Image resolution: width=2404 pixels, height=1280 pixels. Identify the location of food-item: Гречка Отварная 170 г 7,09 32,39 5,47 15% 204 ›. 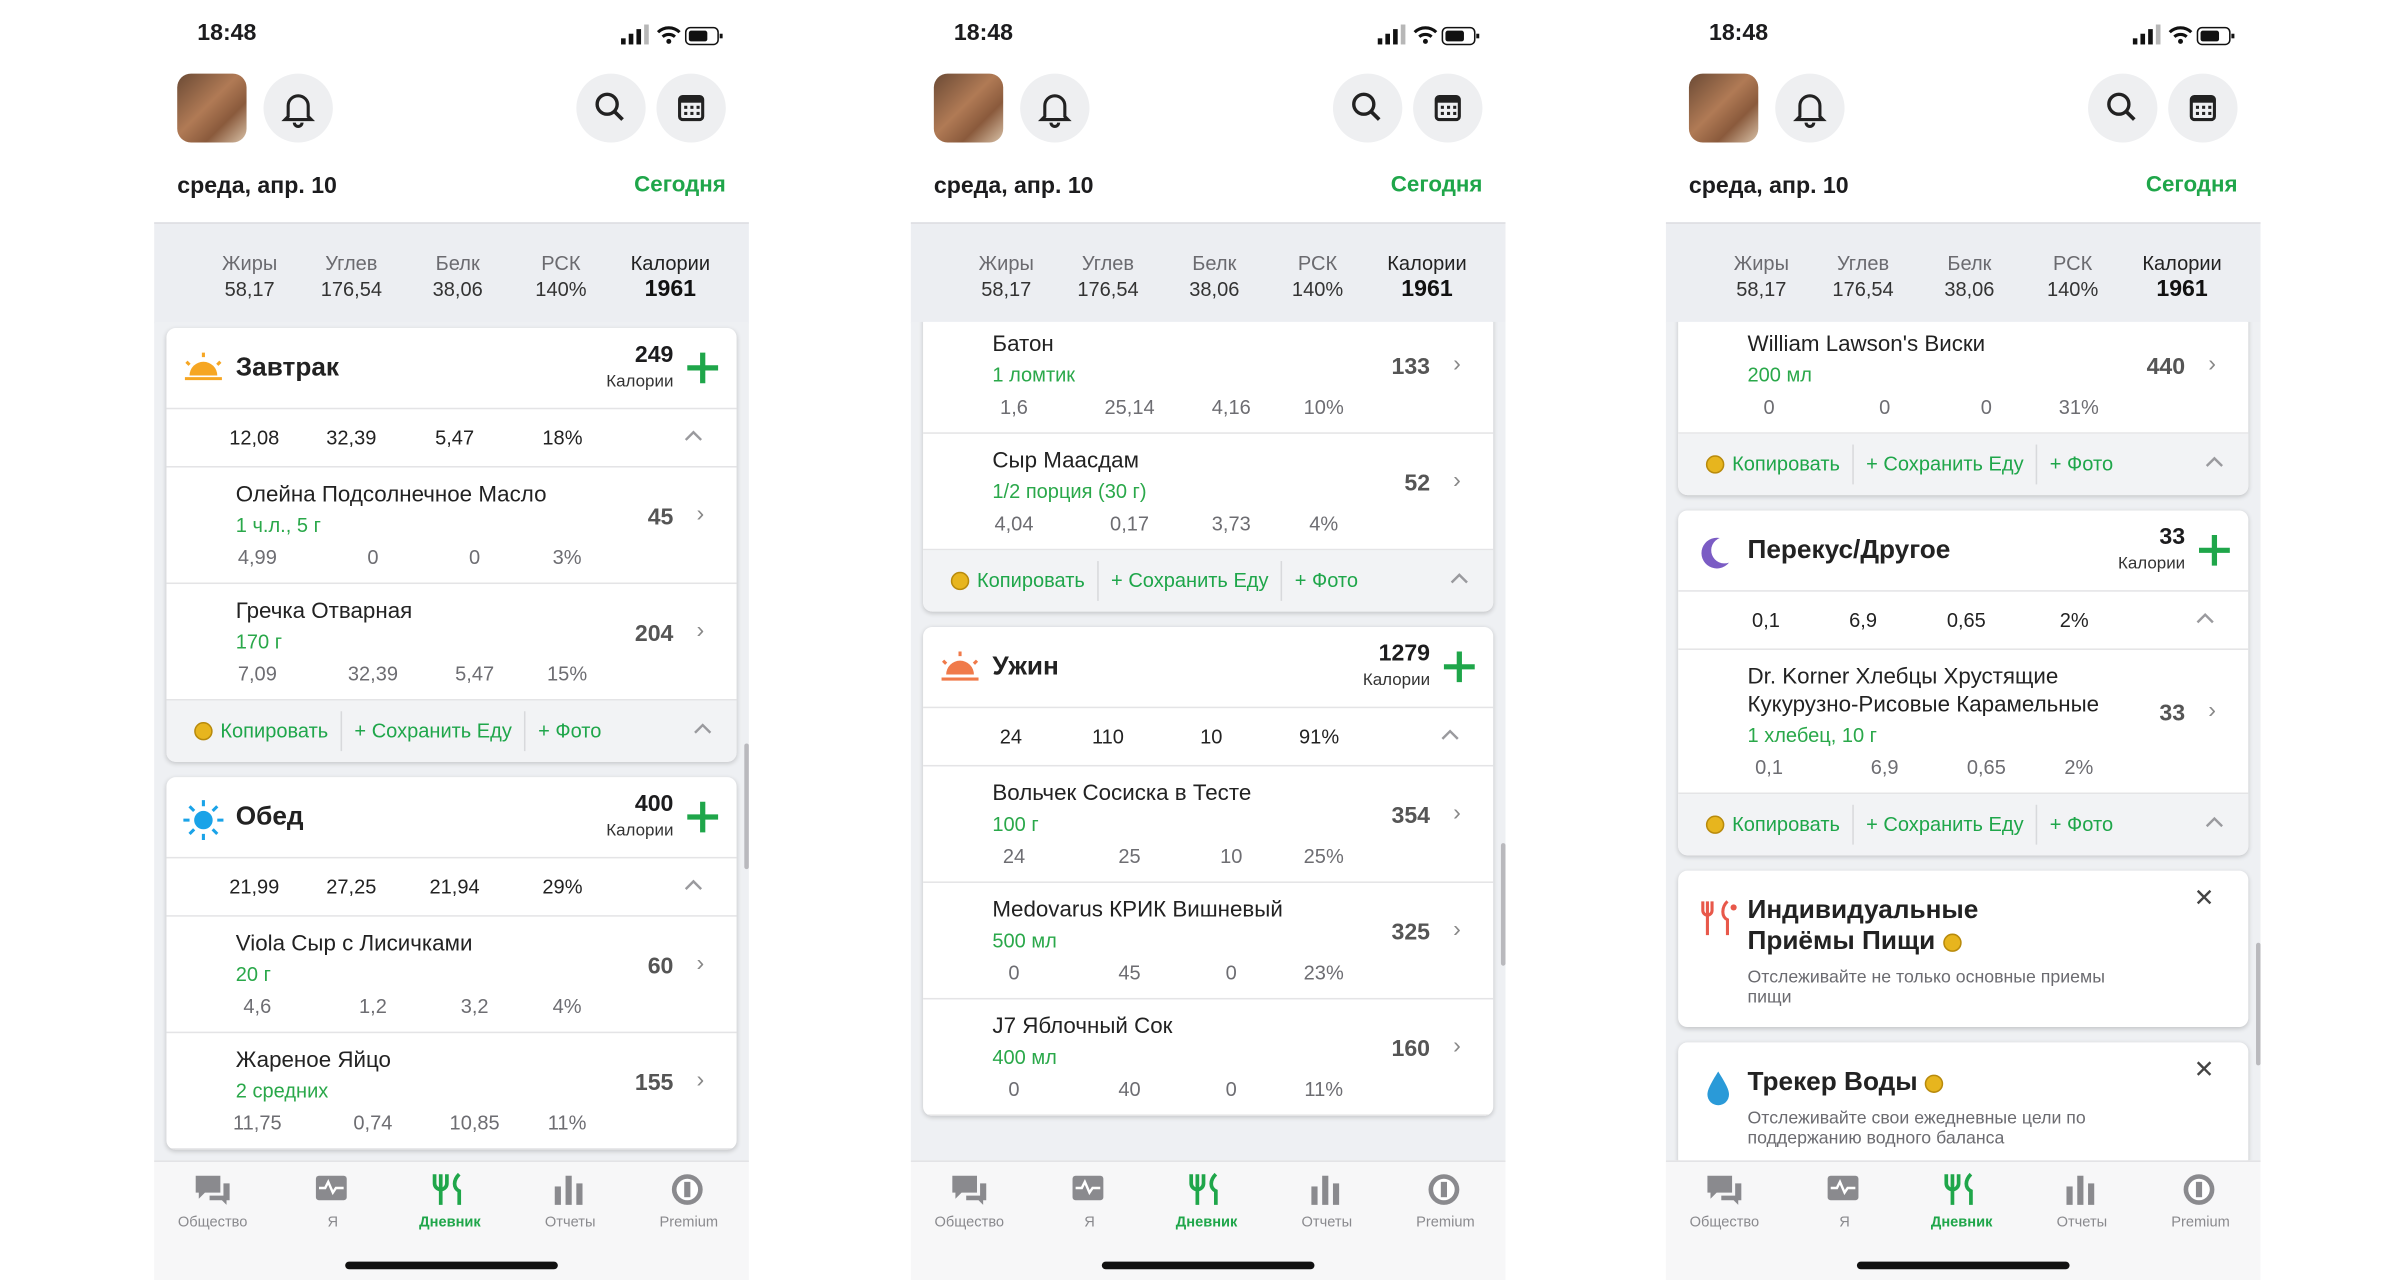
(451, 642).